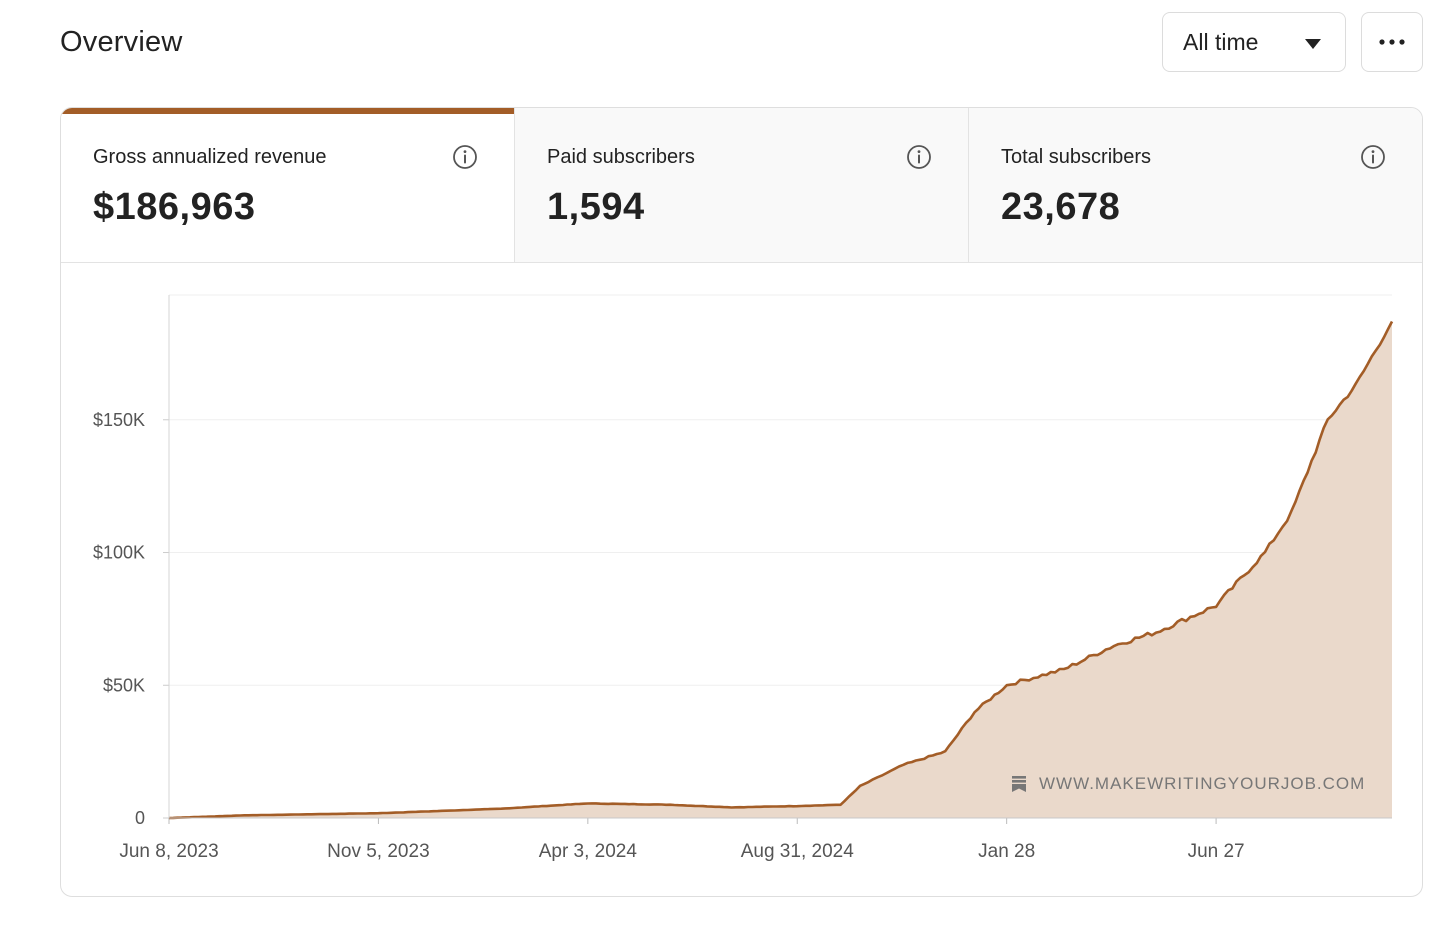  I want to click on time-range-dropdown: All time, so click(1254, 42).